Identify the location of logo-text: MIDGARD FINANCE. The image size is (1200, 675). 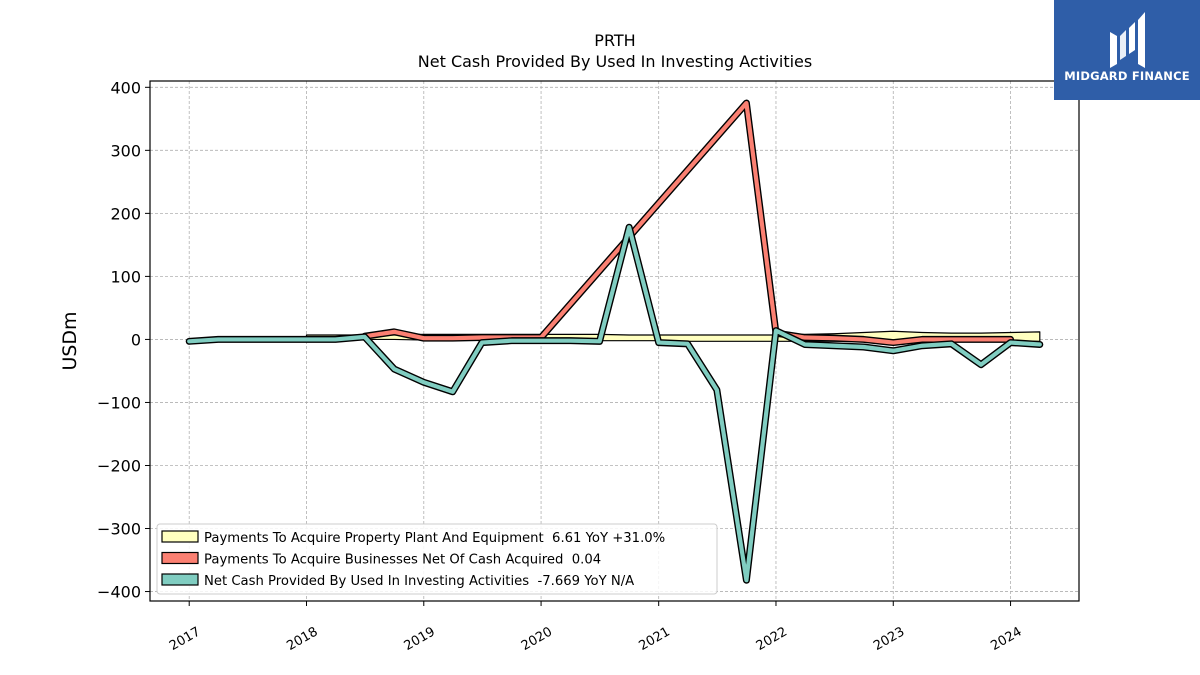
(1127, 76).